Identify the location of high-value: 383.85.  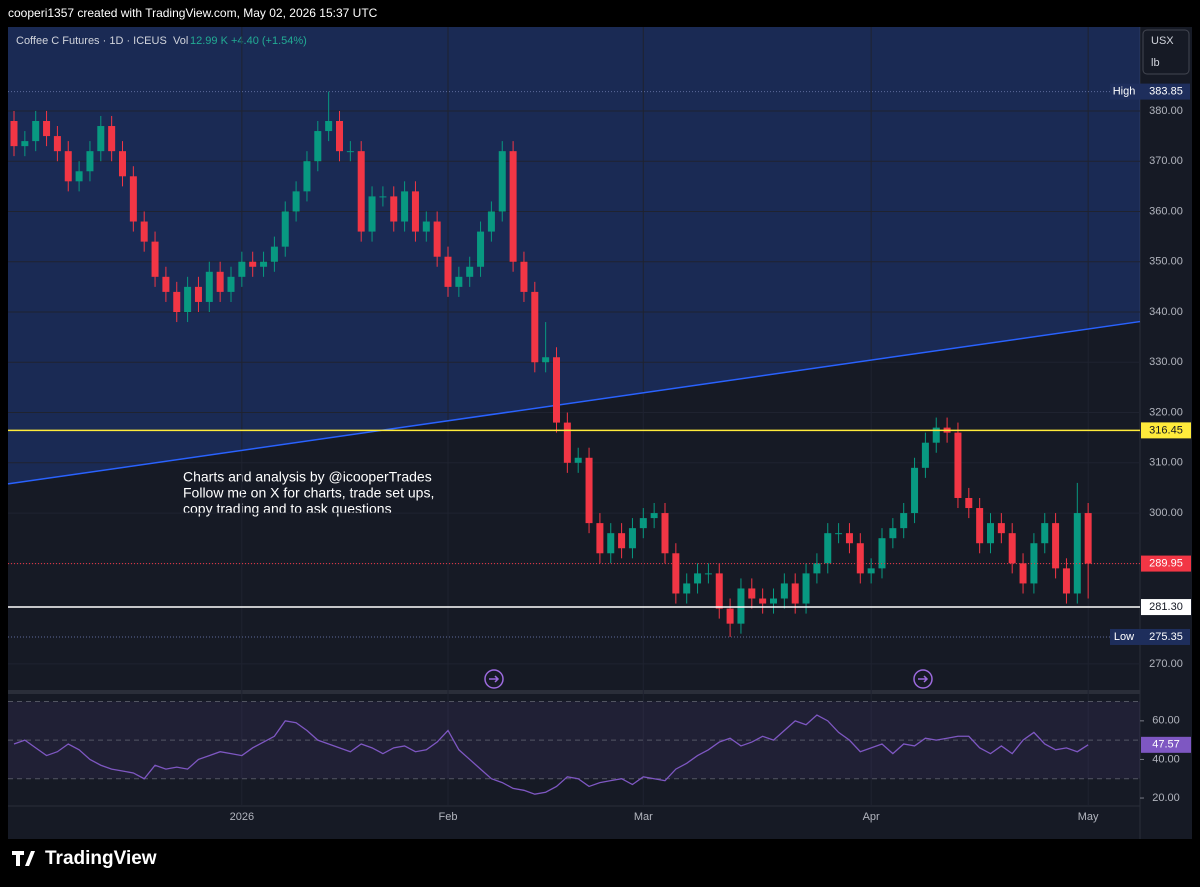
(1166, 91).